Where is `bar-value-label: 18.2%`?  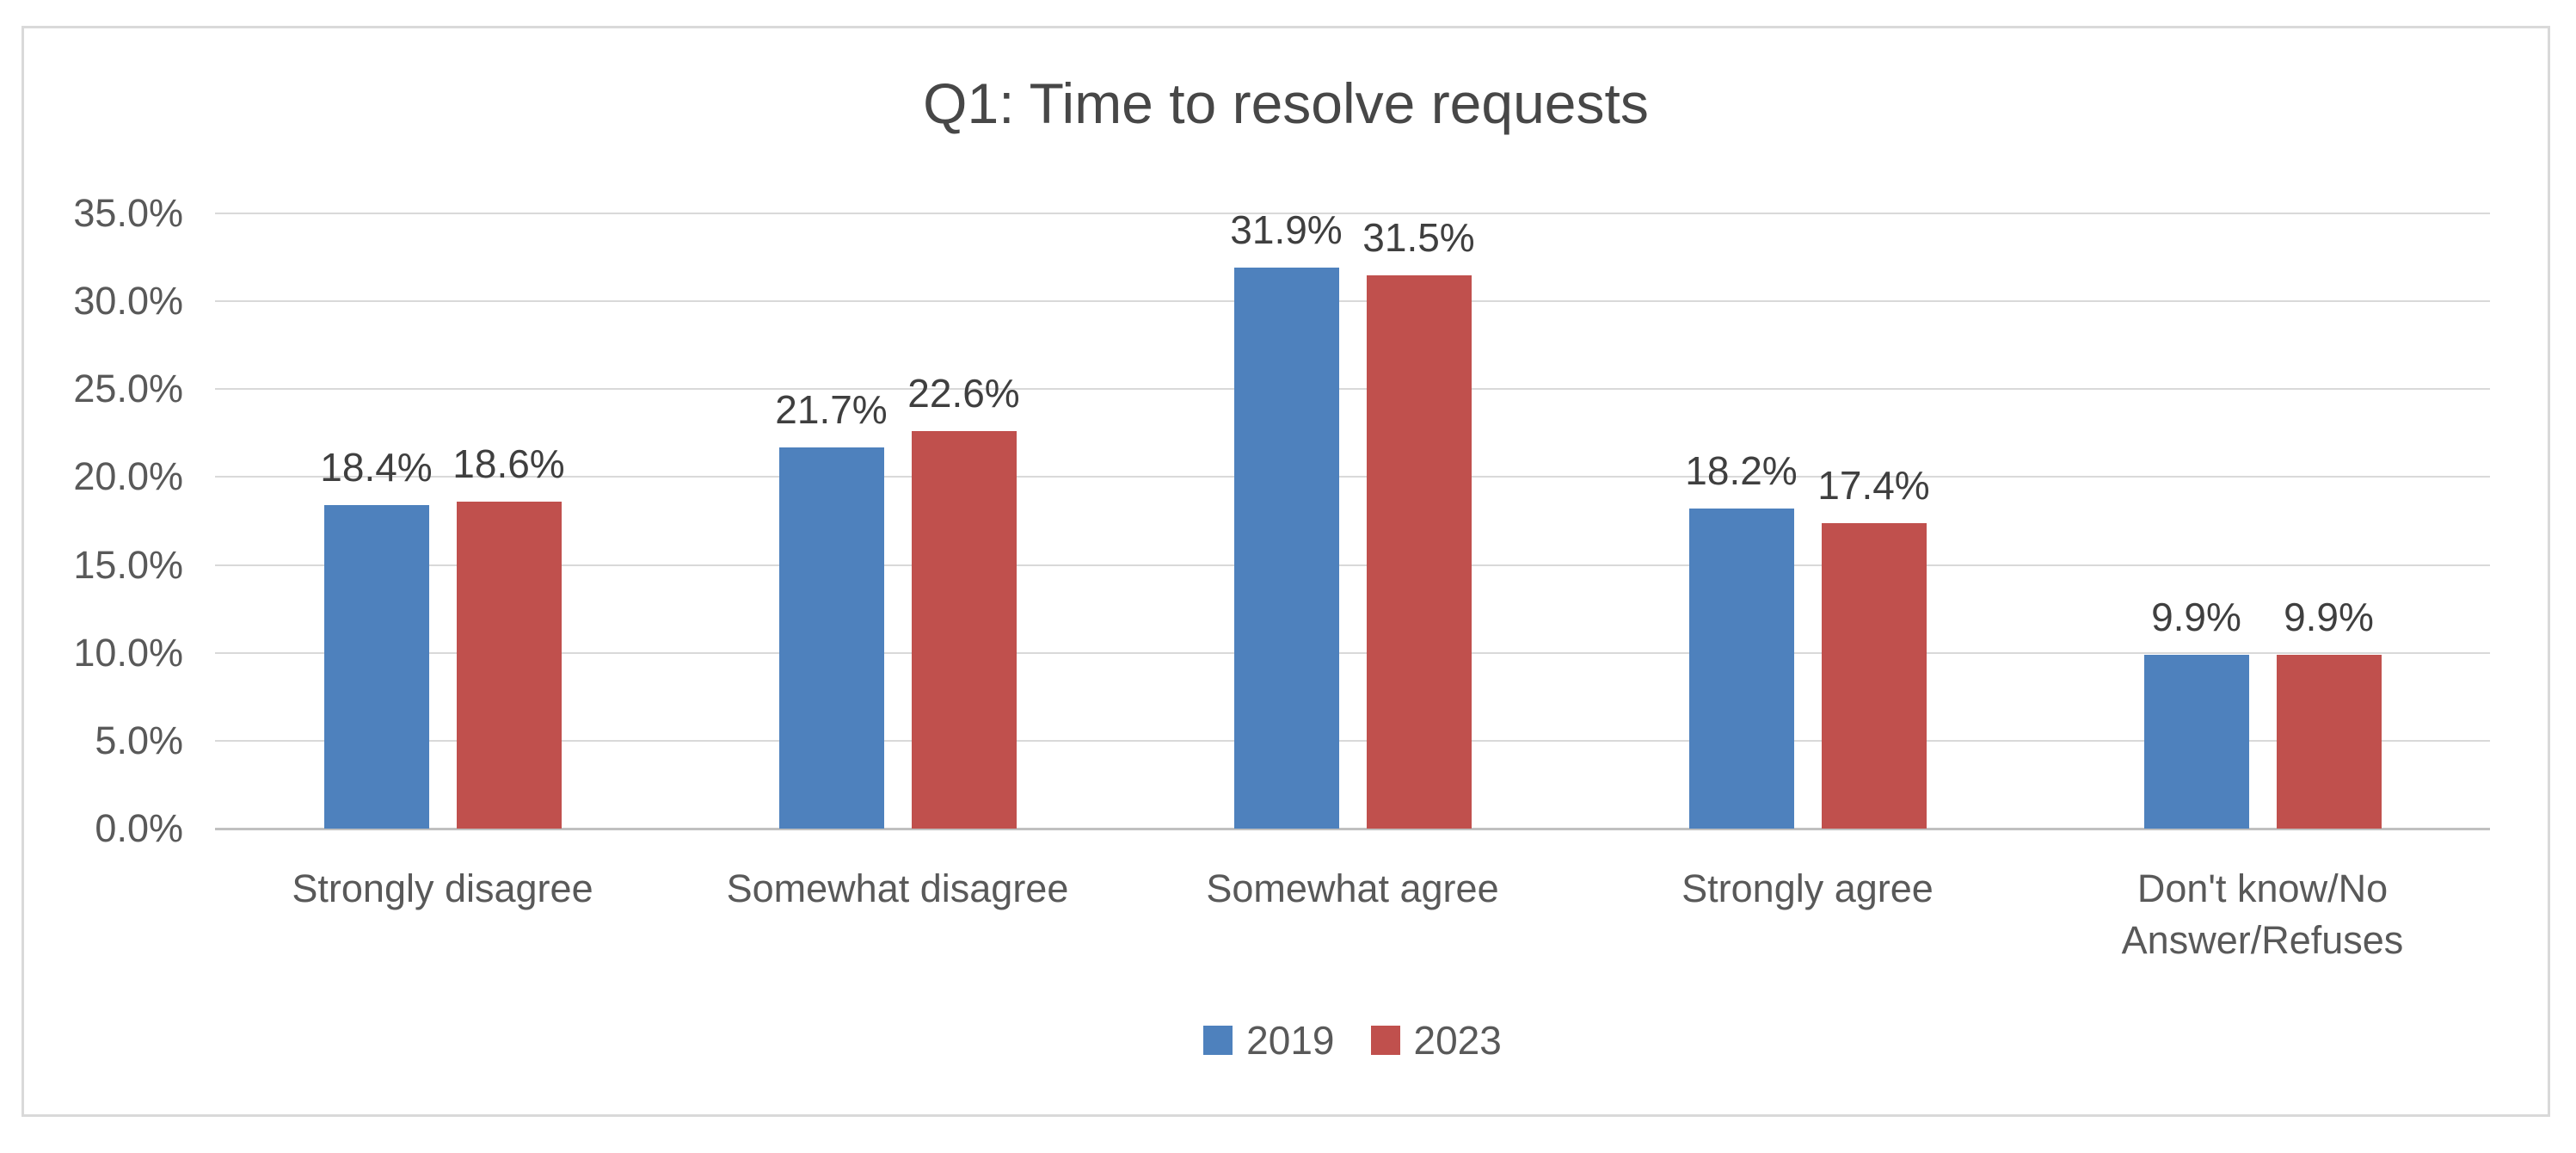
bar-value-label: 18.2% is located at coordinates (1741, 471).